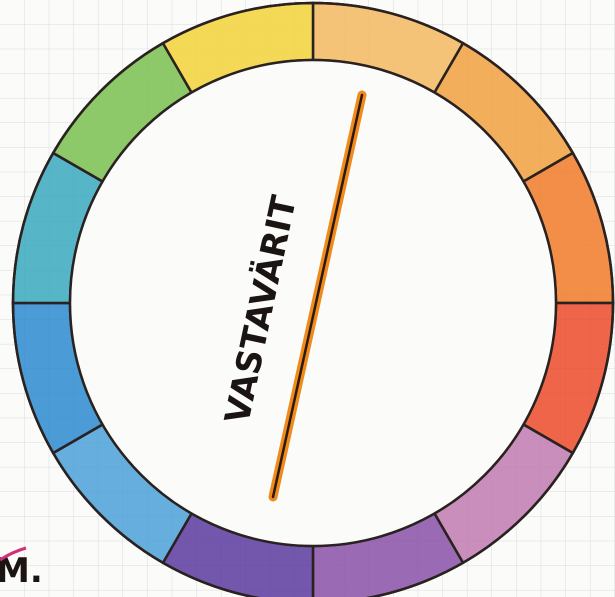 The width and height of the screenshot is (615, 597). What do you see at coordinates (21, 571) in the screenshot?
I see `corner-note: M.` at bounding box center [21, 571].